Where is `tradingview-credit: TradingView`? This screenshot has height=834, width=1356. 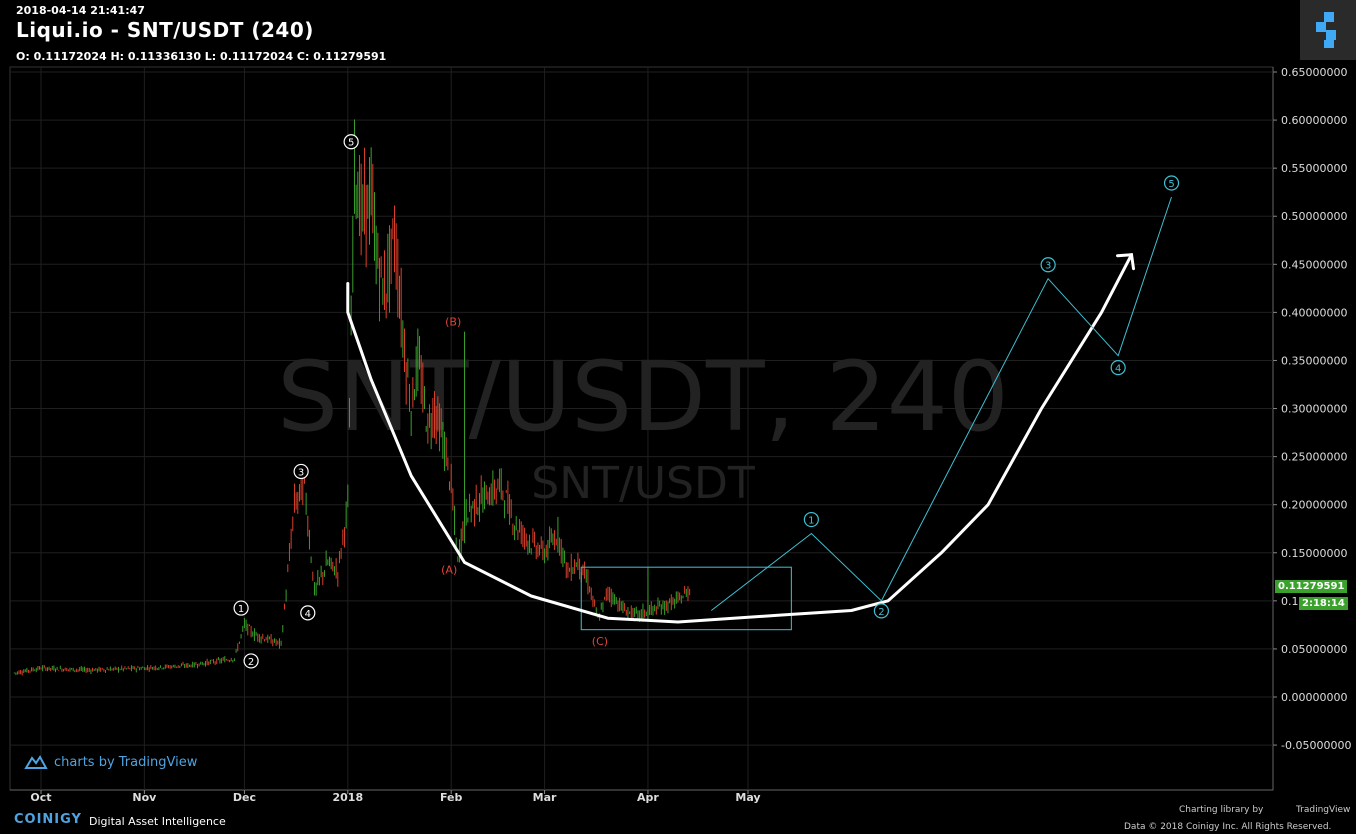 tradingview-credit: TradingView is located at coordinates (1323, 810).